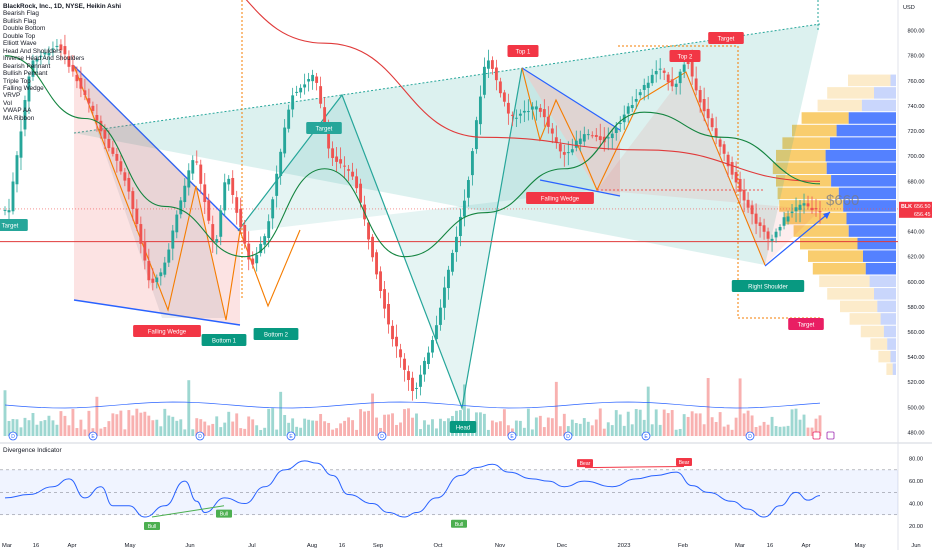 The image size is (932, 550). What do you see at coordinates (62, 6) in the screenshot?
I see `chart-title: BlackRock, Inc., 1D, NYSE, Heikin Ashi` at bounding box center [62, 6].